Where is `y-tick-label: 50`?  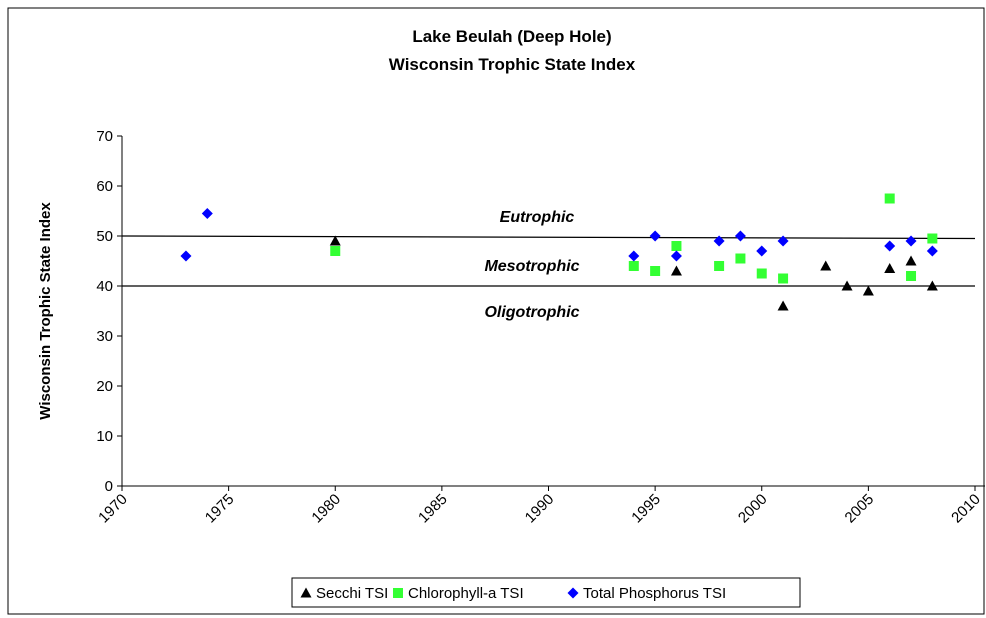
y-tick-label: 50 is located at coordinates (104, 236).